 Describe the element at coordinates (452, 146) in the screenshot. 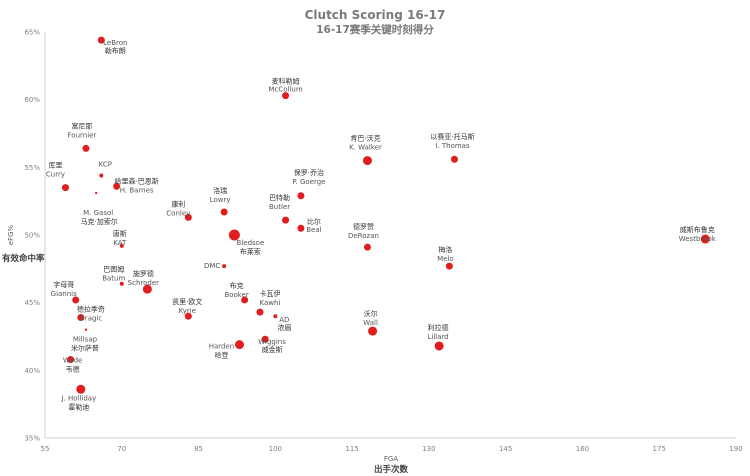

I see `point-label-en: I. Thomas` at that location.